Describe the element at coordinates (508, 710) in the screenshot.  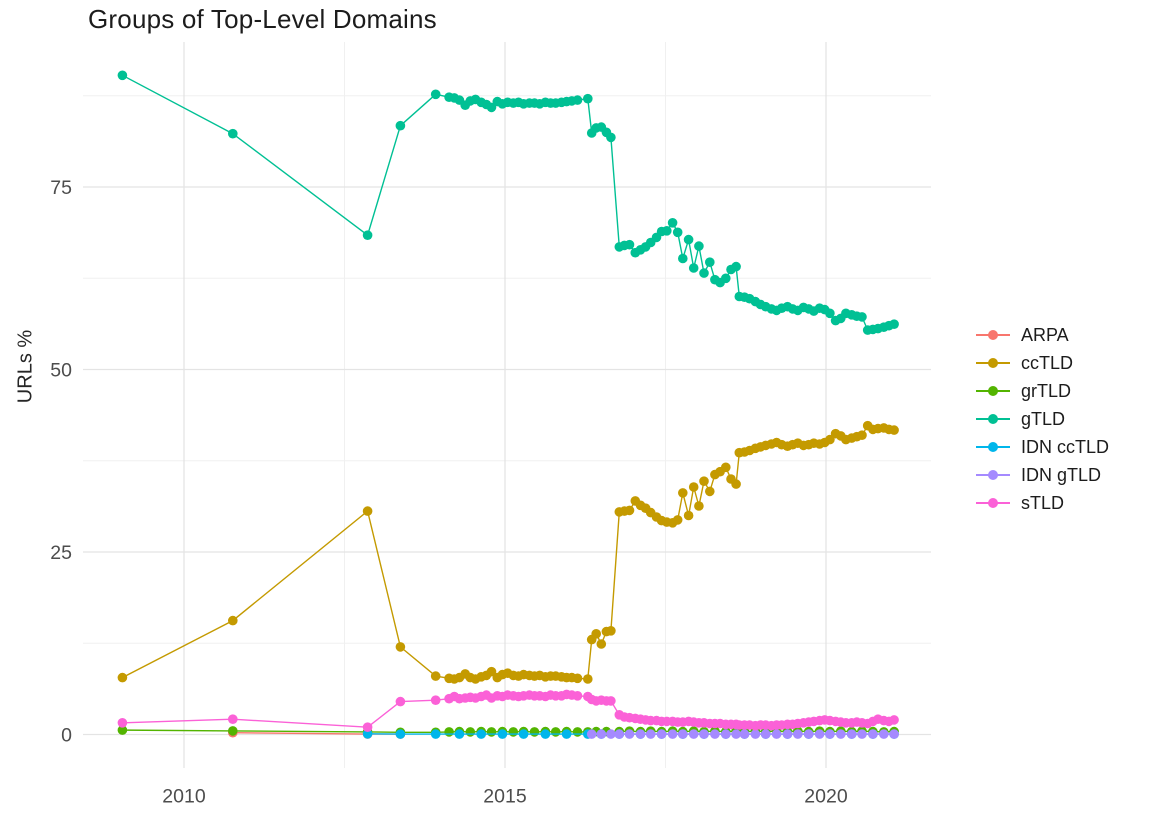
I see `series-stld-points` at that location.